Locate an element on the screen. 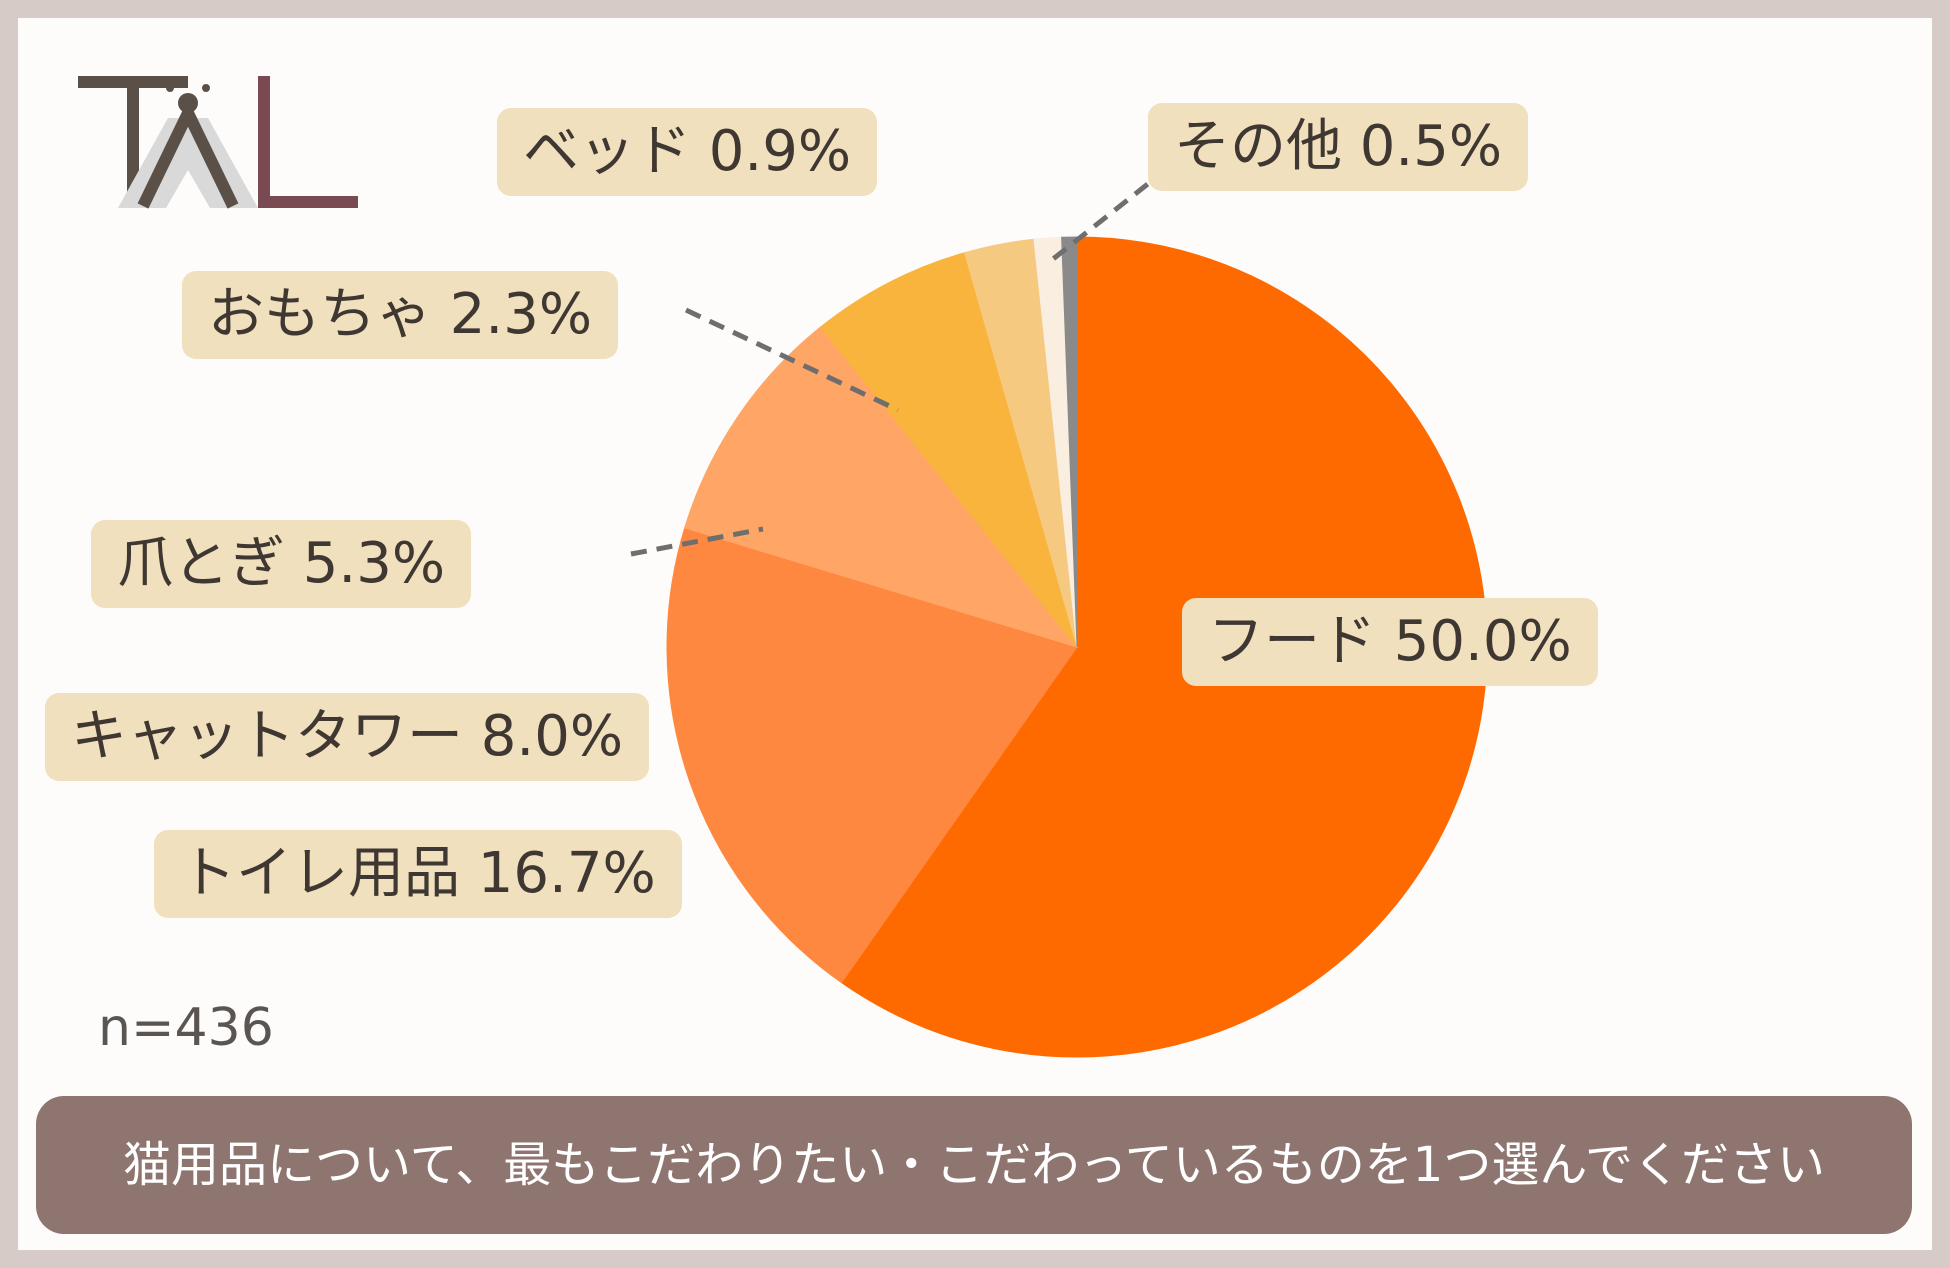  slice-label-scratcher: 爪とぎ 5.3% is located at coordinates (281, 564).